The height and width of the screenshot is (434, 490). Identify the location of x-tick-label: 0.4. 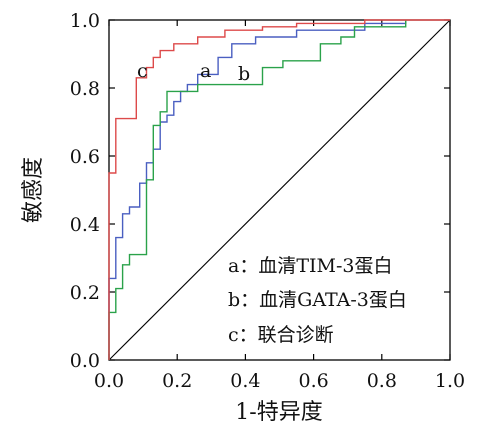
(245, 381).